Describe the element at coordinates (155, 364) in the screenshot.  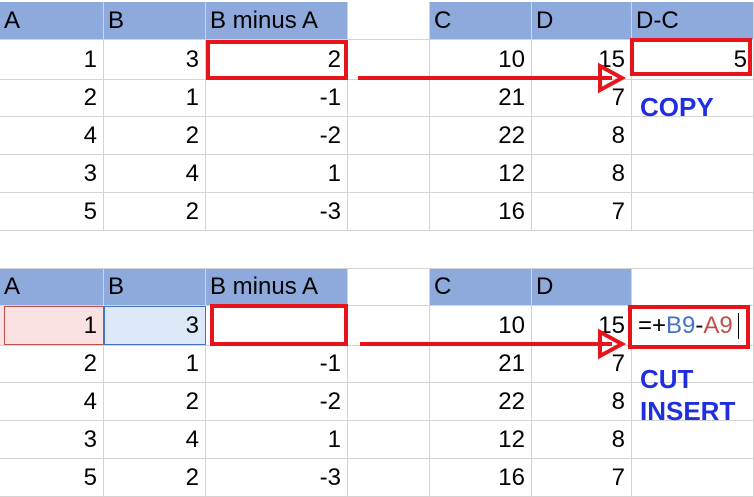
I see `cell-b2-bottom: 1` at that location.